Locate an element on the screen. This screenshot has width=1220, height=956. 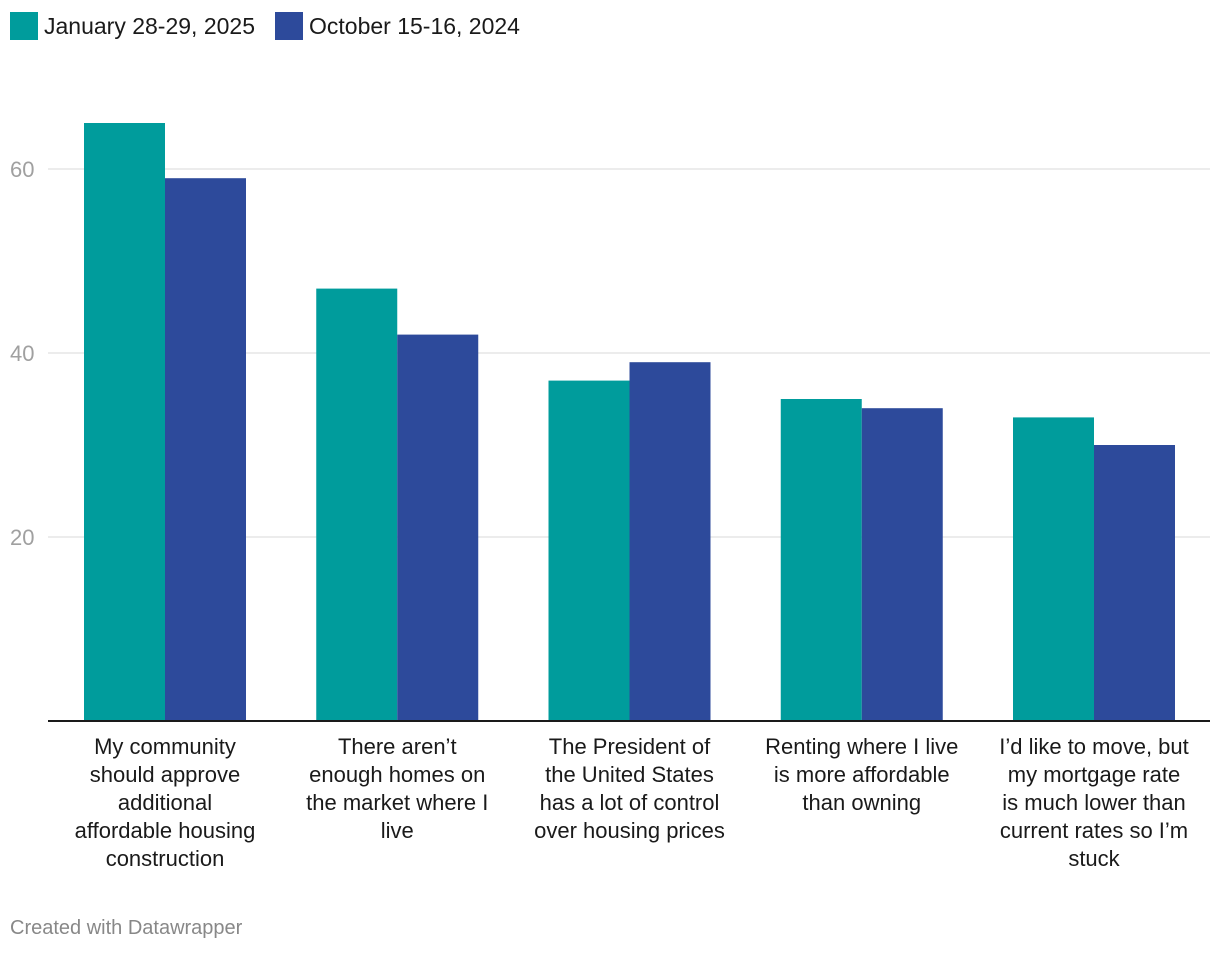
x-category-label-line: current rates so I’m is located at coordinates (1094, 830).